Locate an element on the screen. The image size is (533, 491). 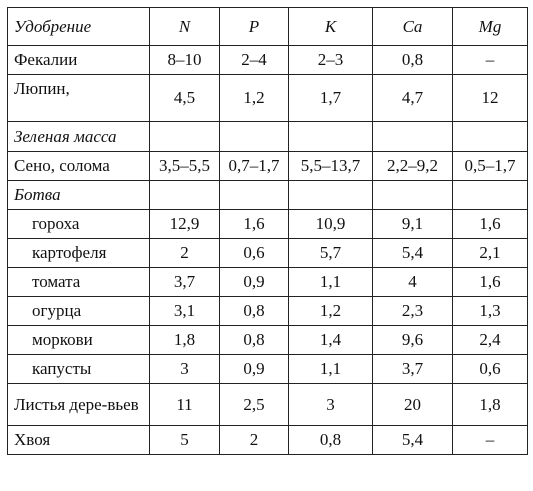
row-label: Листья дере-вьев is located at coordinates (78, 404).